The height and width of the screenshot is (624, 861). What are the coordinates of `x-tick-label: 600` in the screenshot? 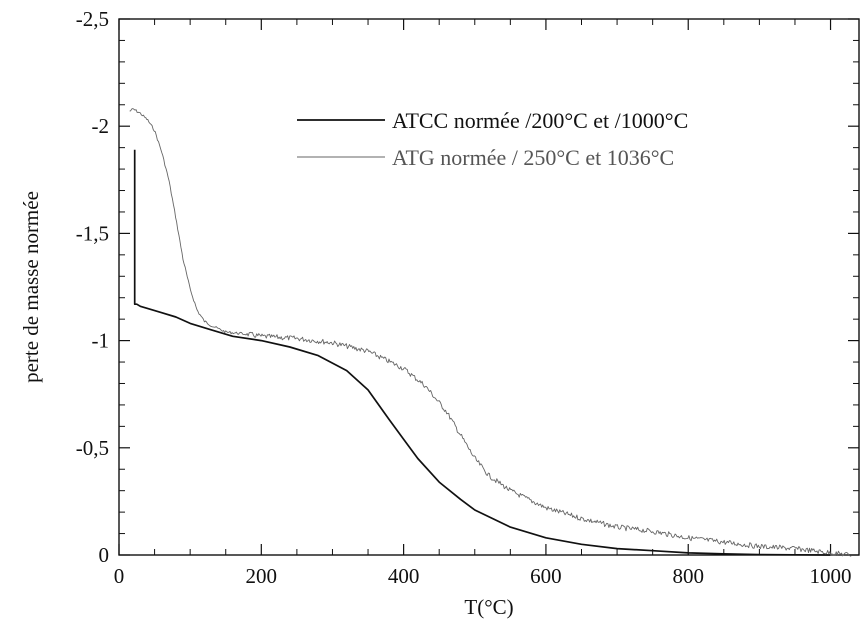 It's located at (546, 576).